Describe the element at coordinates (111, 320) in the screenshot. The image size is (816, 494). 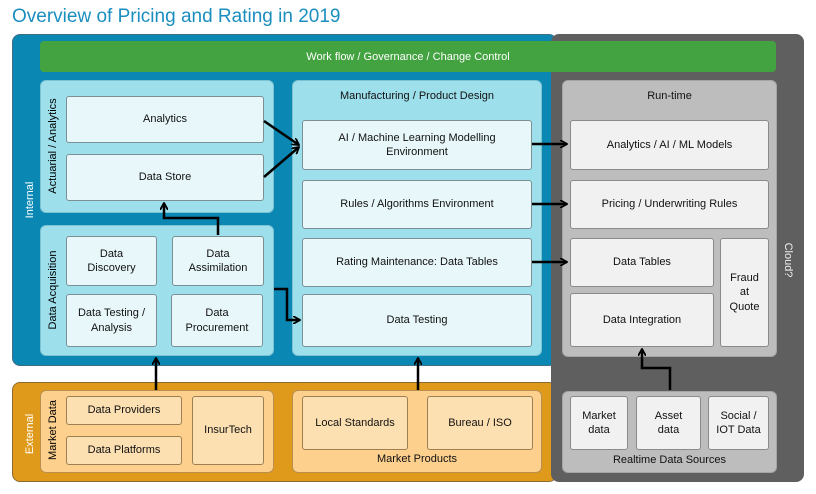
I see `data-testing-analysis-box: Data Testing / Analysis` at that location.